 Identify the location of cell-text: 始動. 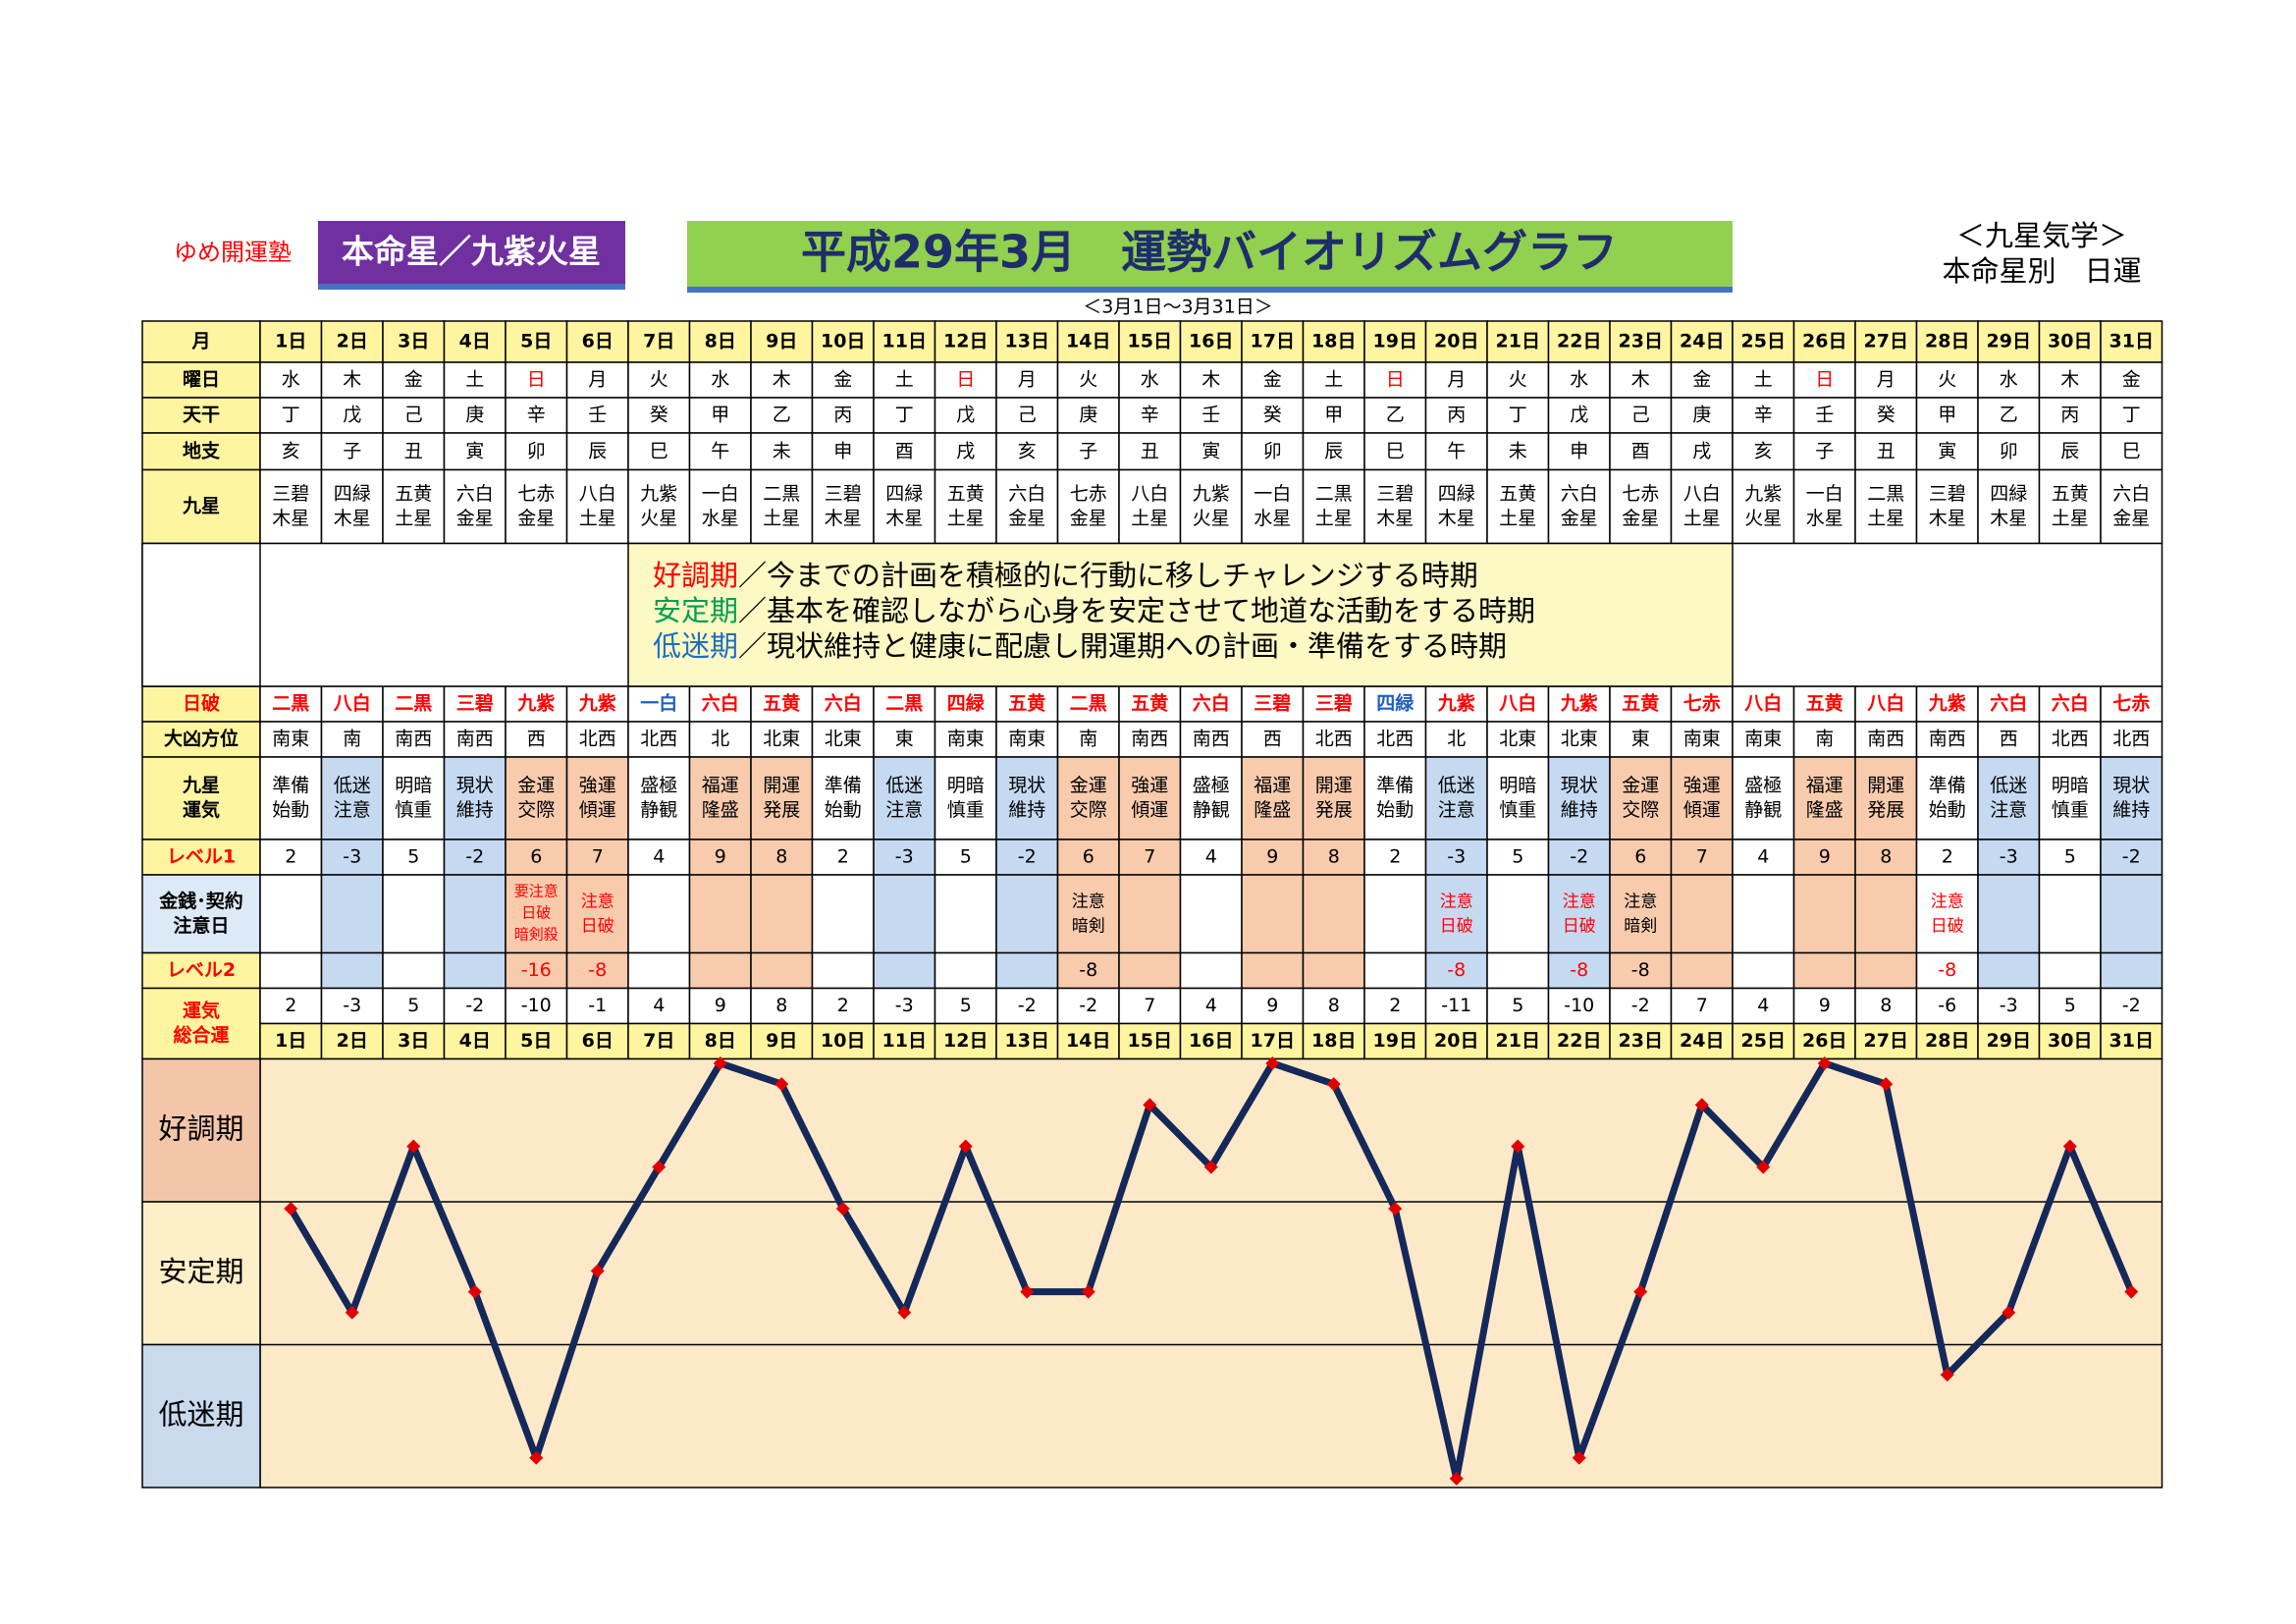
(291, 810).